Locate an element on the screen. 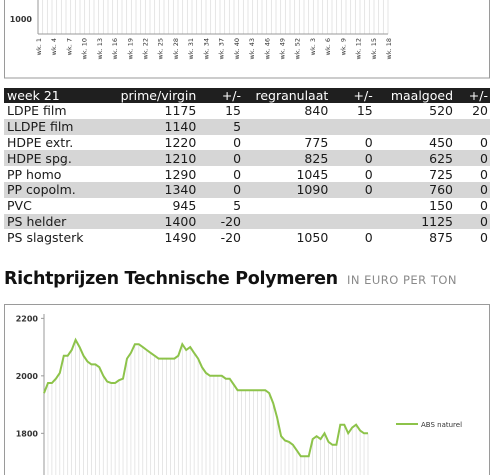 The image size is (494, 475). chart1-x-tick-label: wk. 7 is located at coordinates (69, 46).